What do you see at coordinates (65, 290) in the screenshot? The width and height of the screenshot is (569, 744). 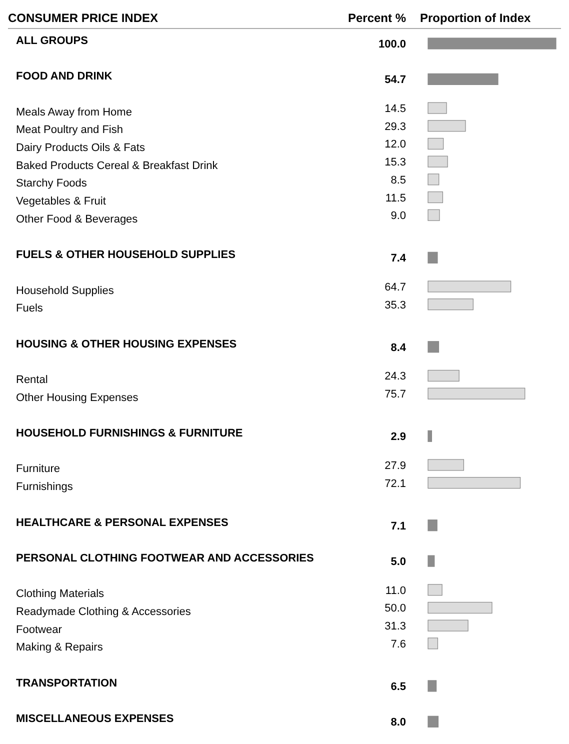 I see `y-tick-label: Household Supplies` at bounding box center [65, 290].